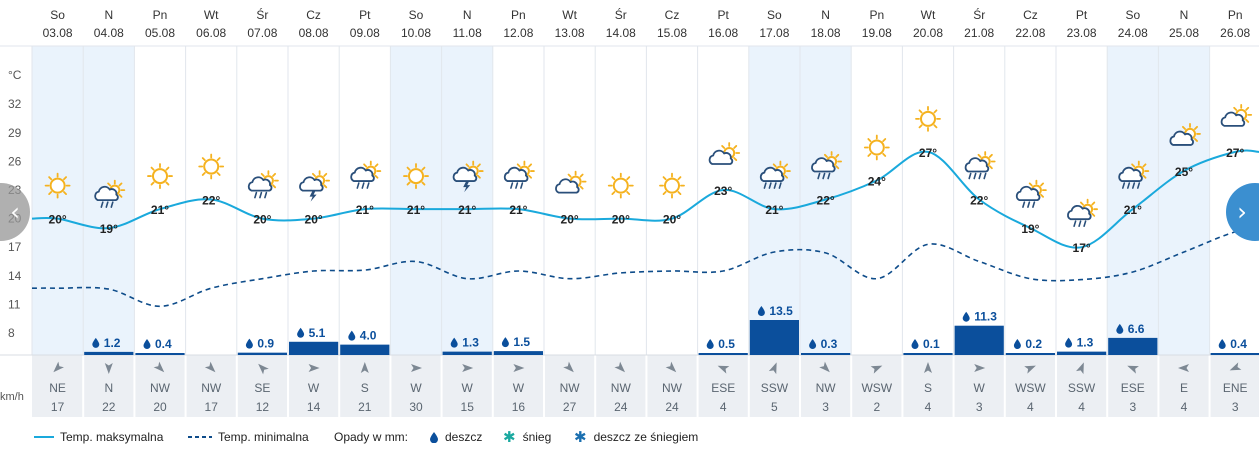  I want to click on temp-tick-label: 14, so click(15, 276).